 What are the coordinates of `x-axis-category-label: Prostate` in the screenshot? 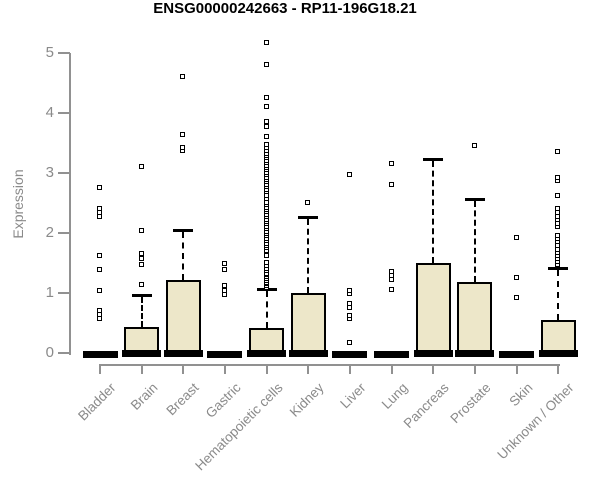 It's located at (470, 403).